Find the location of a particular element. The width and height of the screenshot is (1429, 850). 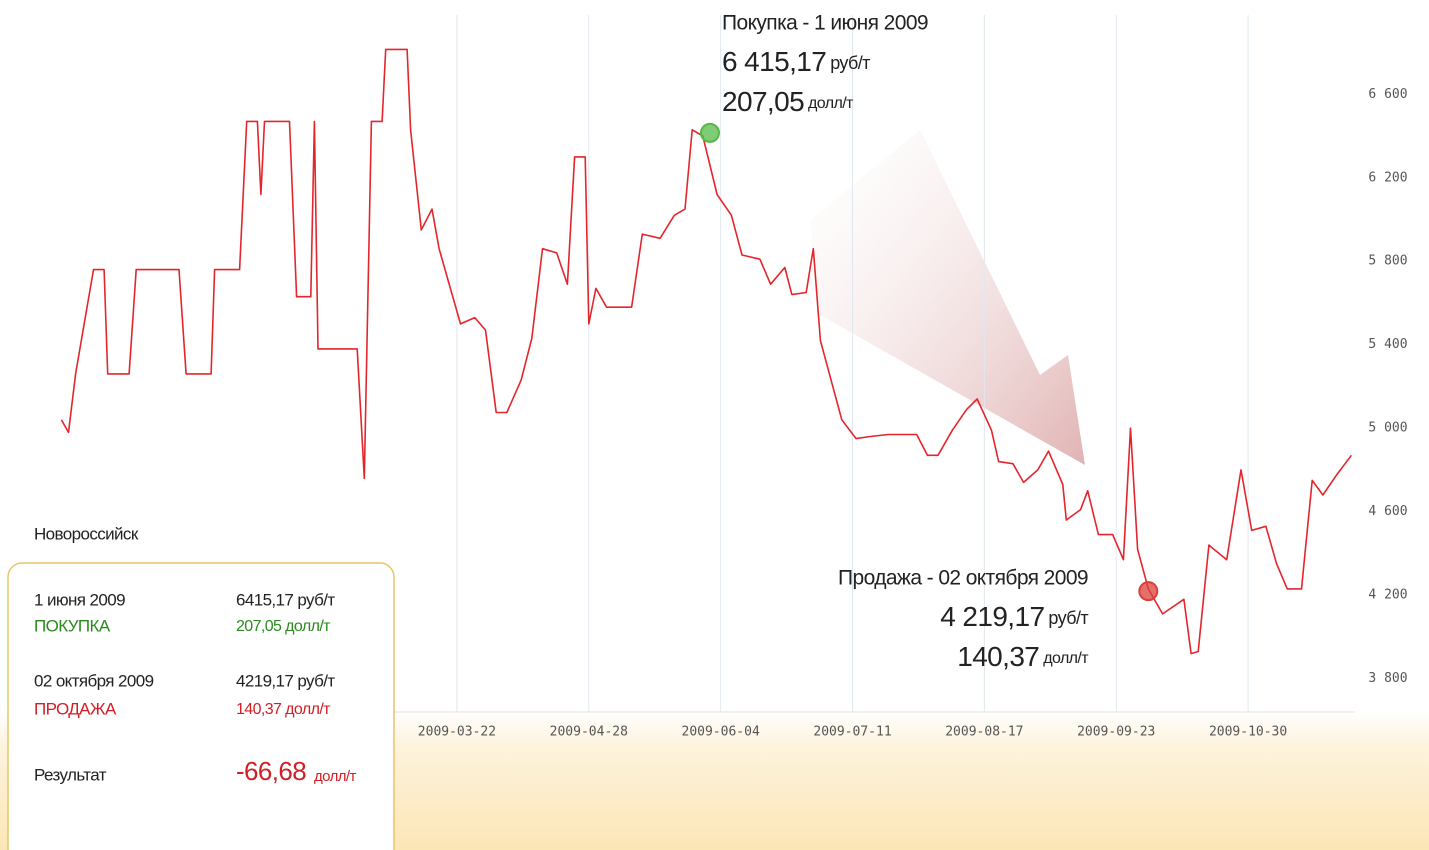

trade-usd: 207,05 долл/т is located at coordinates (788, 101).